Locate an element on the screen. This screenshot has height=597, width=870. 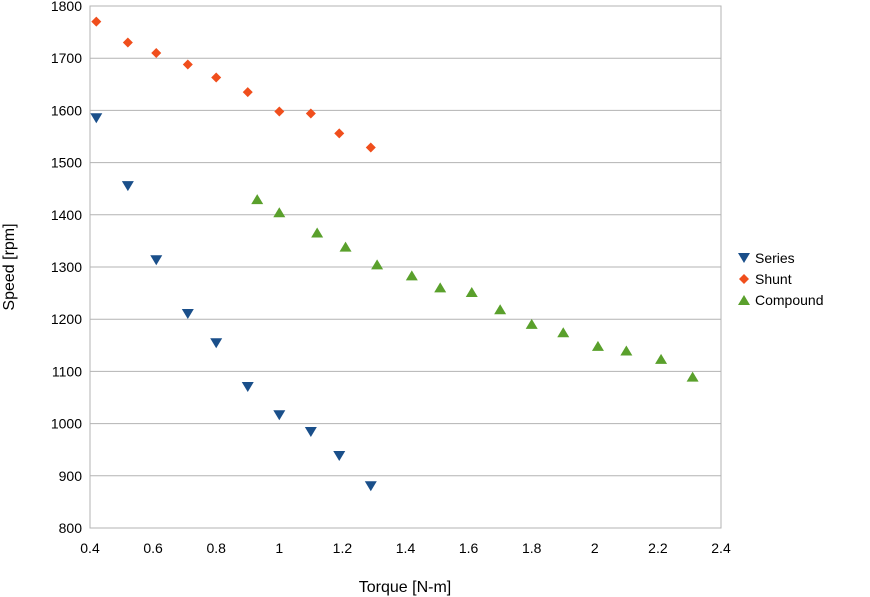
legend-marker-compound is located at coordinates (744, 300).